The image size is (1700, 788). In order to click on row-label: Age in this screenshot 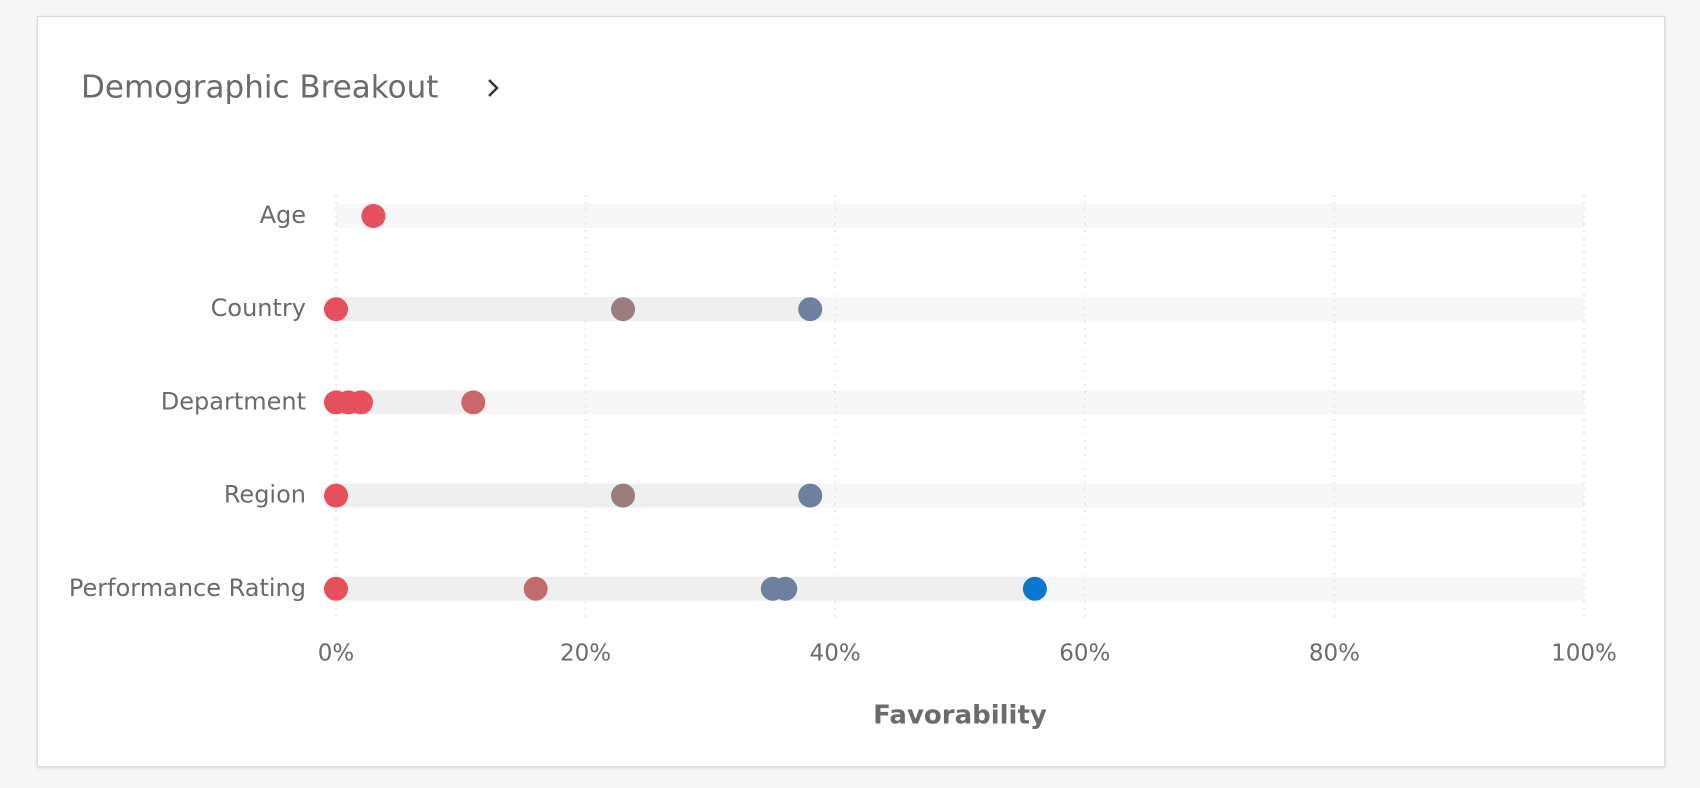, I will do `click(283, 215)`.